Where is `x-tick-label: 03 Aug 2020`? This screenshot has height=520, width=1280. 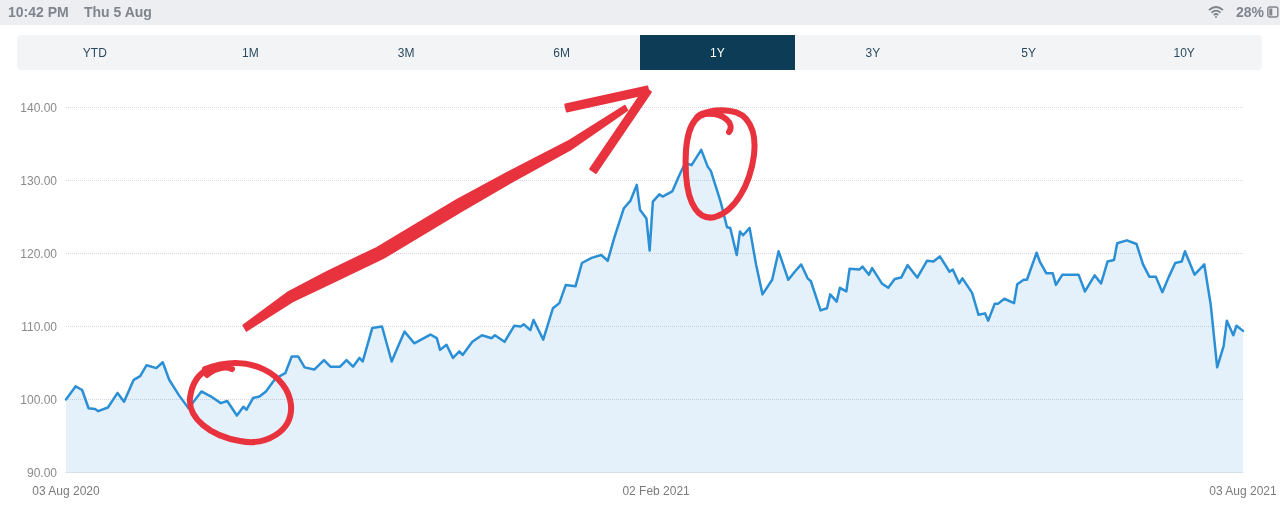
x-tick-label: 03 Aug 2020 is located at coordinates (66, 490).